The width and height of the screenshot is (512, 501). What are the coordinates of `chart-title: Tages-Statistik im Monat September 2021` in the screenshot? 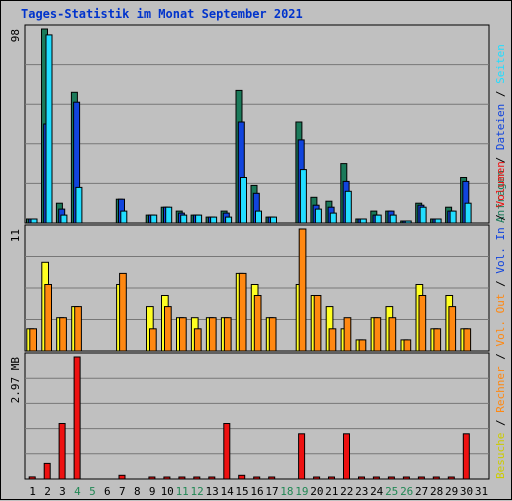 It's located at (162, 14).